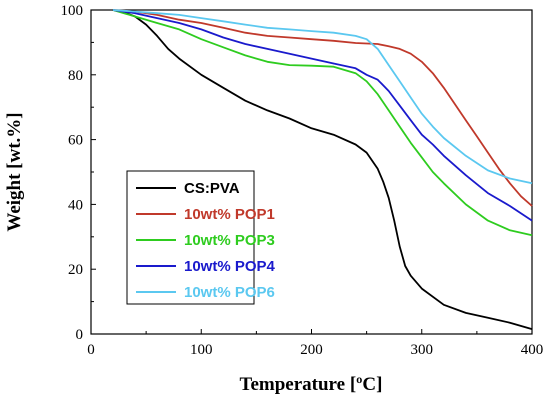 The image size is (550, 401). What do you see at coordinates (75, 76) in the screenshot?
I see `y-tick-label: 80` at bounding box center [75, 76].